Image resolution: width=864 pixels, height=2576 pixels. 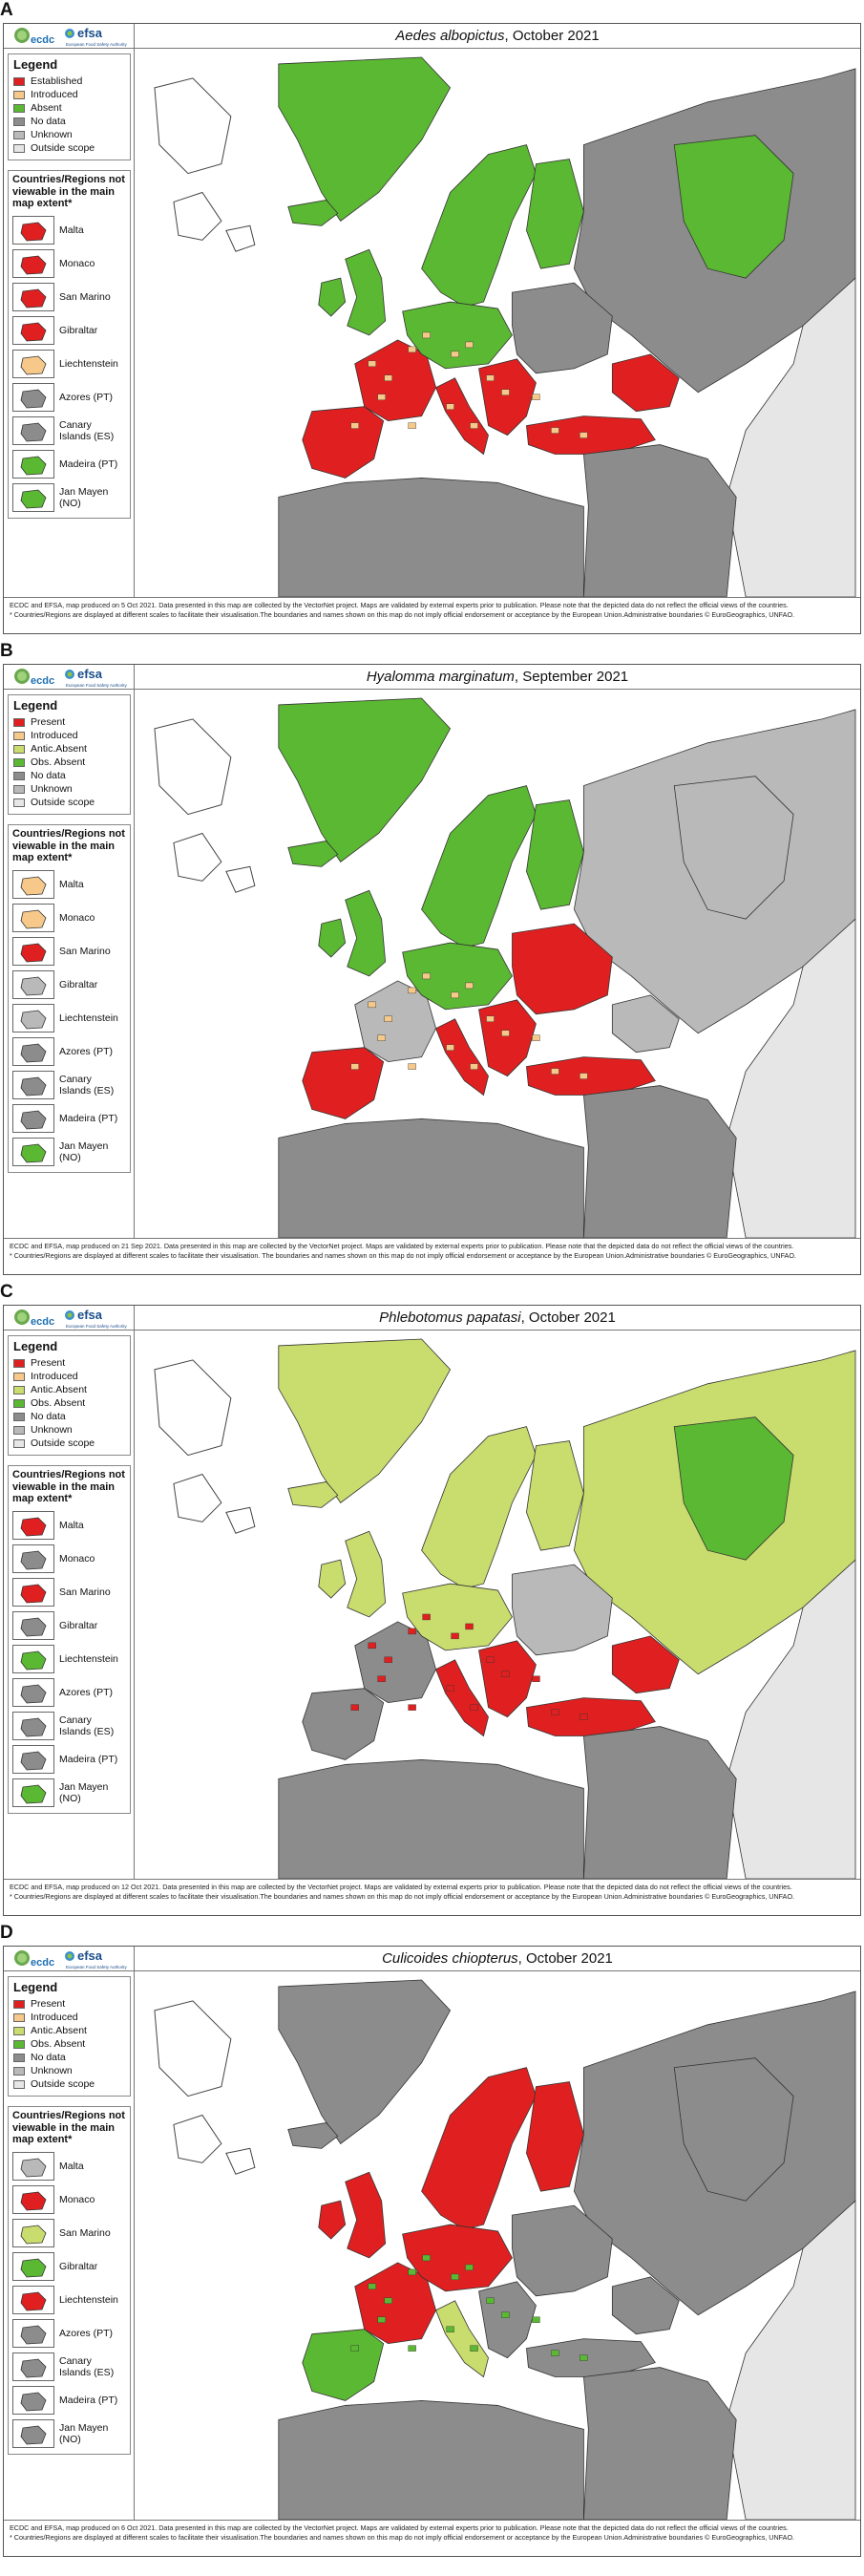 What do you see at coordinates (555, 854) in the screenshot?
I see `region-finland` at bounding box center [555, 854].